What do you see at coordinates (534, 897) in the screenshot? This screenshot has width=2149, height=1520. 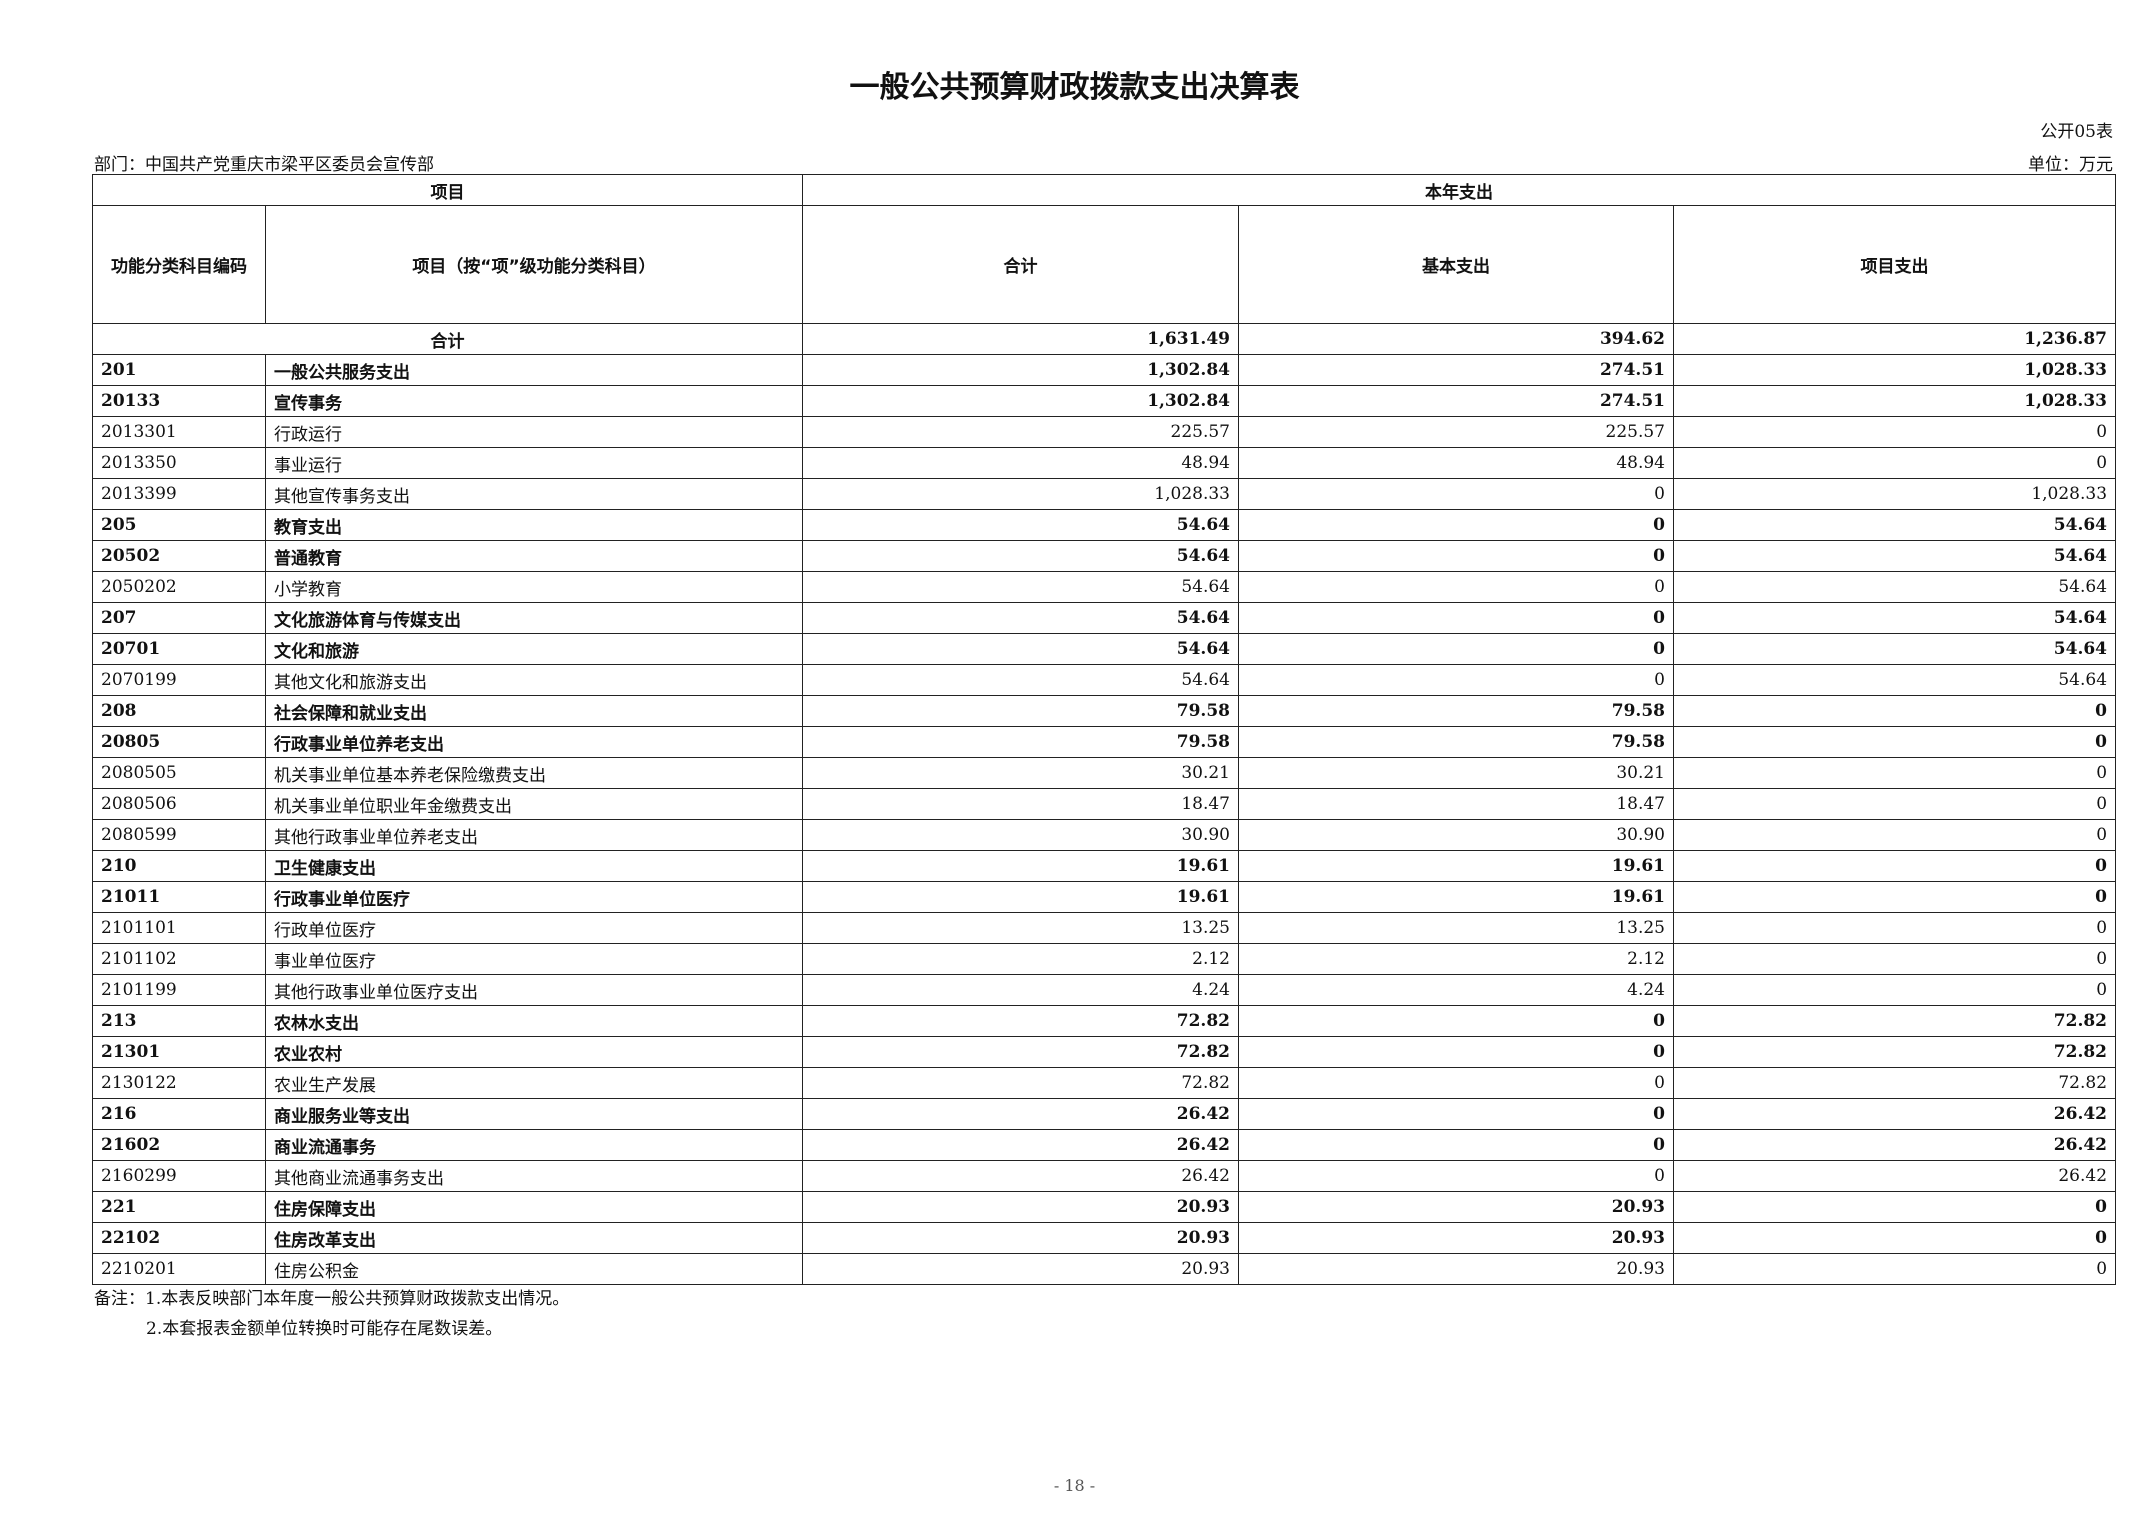 I see `cell-name: 行政事业单位医疗` at bounding box center [534, 897].